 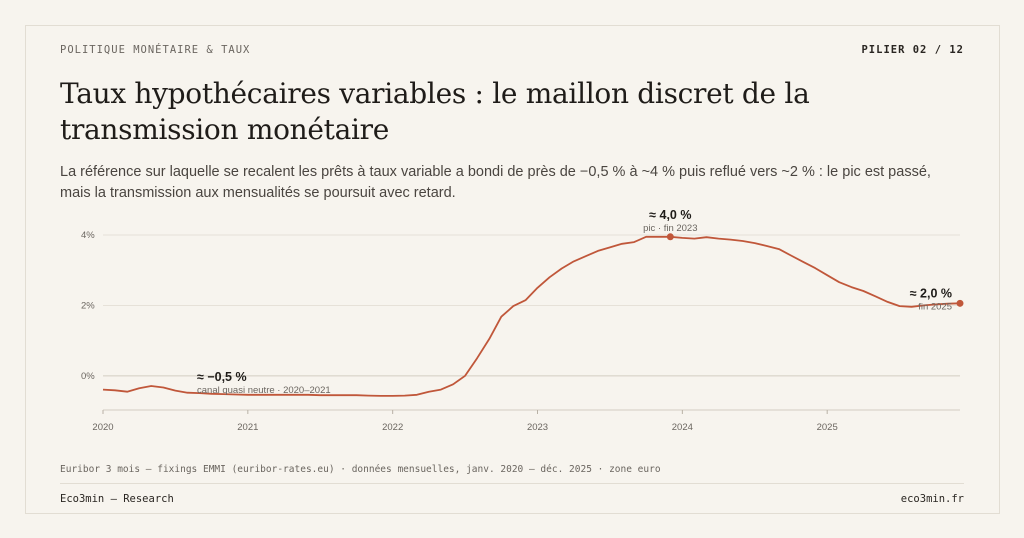 What do you see at coordinates (682, 427) in the screenshot?
I see `x-tick-label: 2024` at bounding box center [682, 427].